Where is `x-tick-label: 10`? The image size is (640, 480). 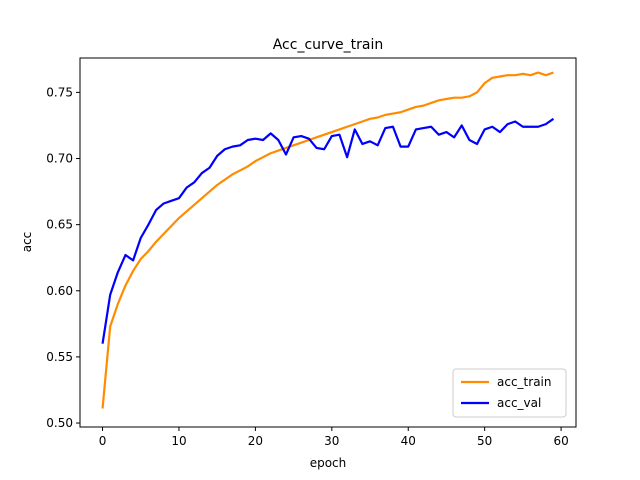
x-tick-label: 10 is located at coordinates (178, 441).